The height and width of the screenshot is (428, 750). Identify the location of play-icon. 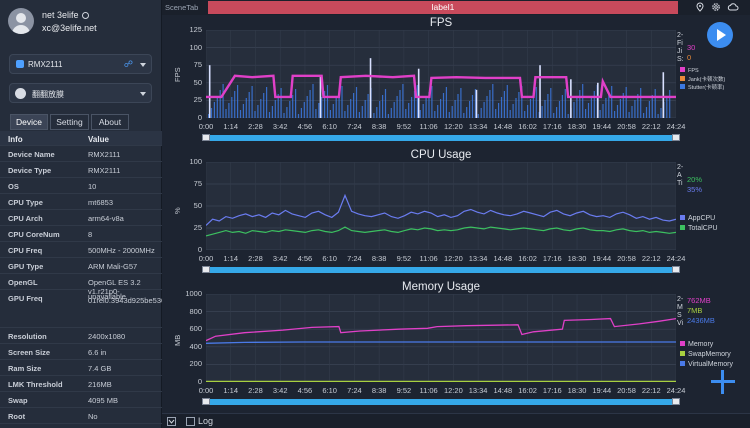
(720, 35).